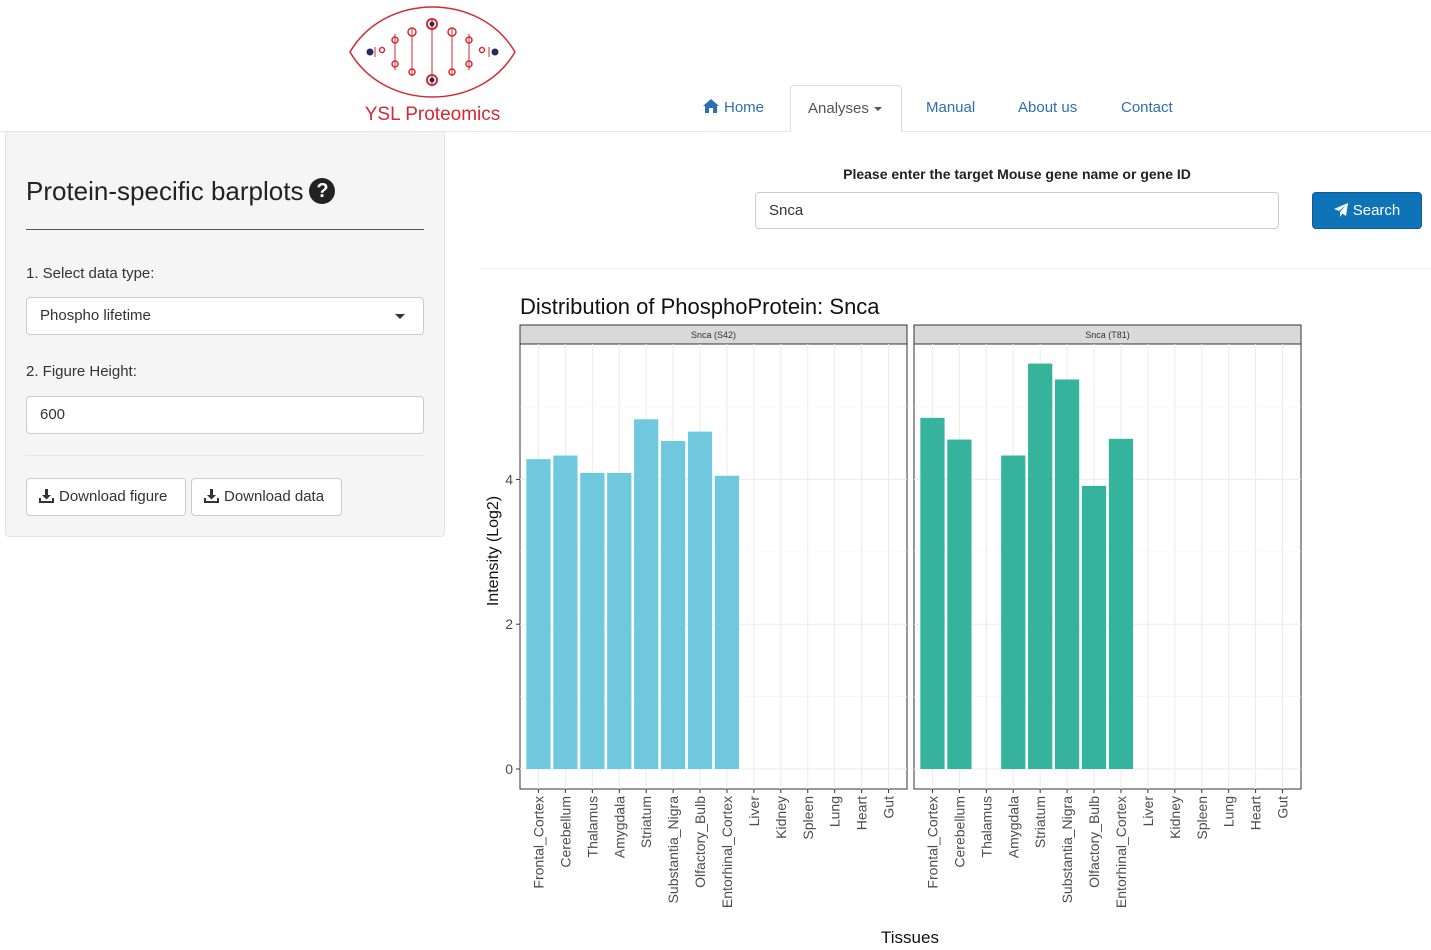  I want to click on nav-analyses: Analyses, so click(846, 108).